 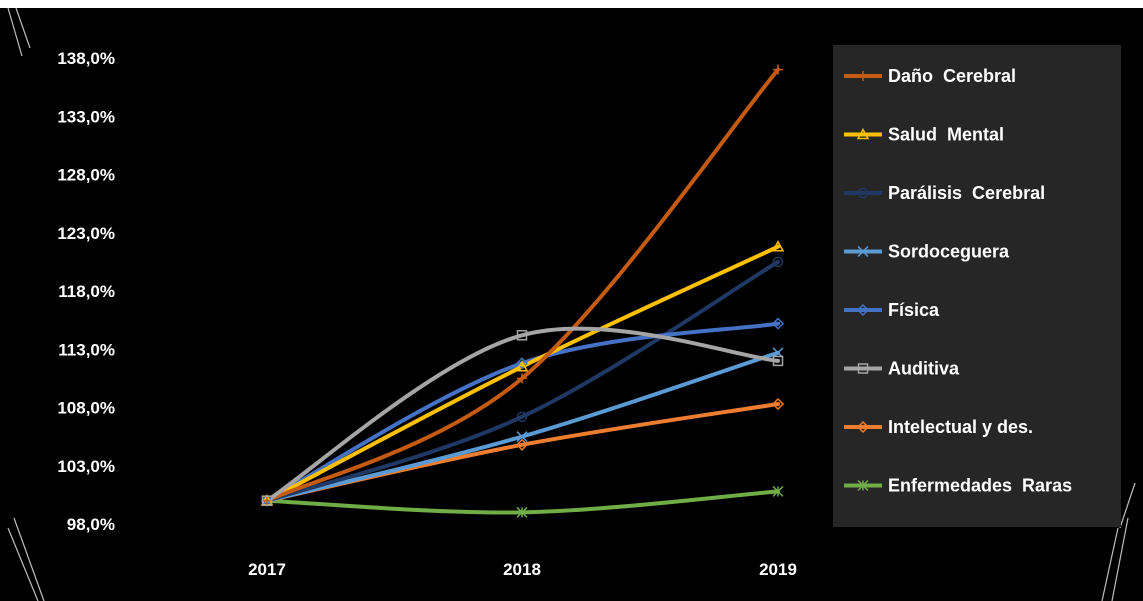 I want to click on legend-entry: Parálisis Cerebral, so click(x=944, y=193).